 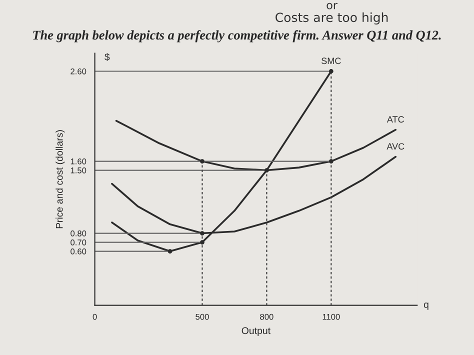 What do you see at coordinates (60, 179) in the screenshot?
I see `y-axis-title: Price and cost (dollars)` at bounding box center [60, 179].